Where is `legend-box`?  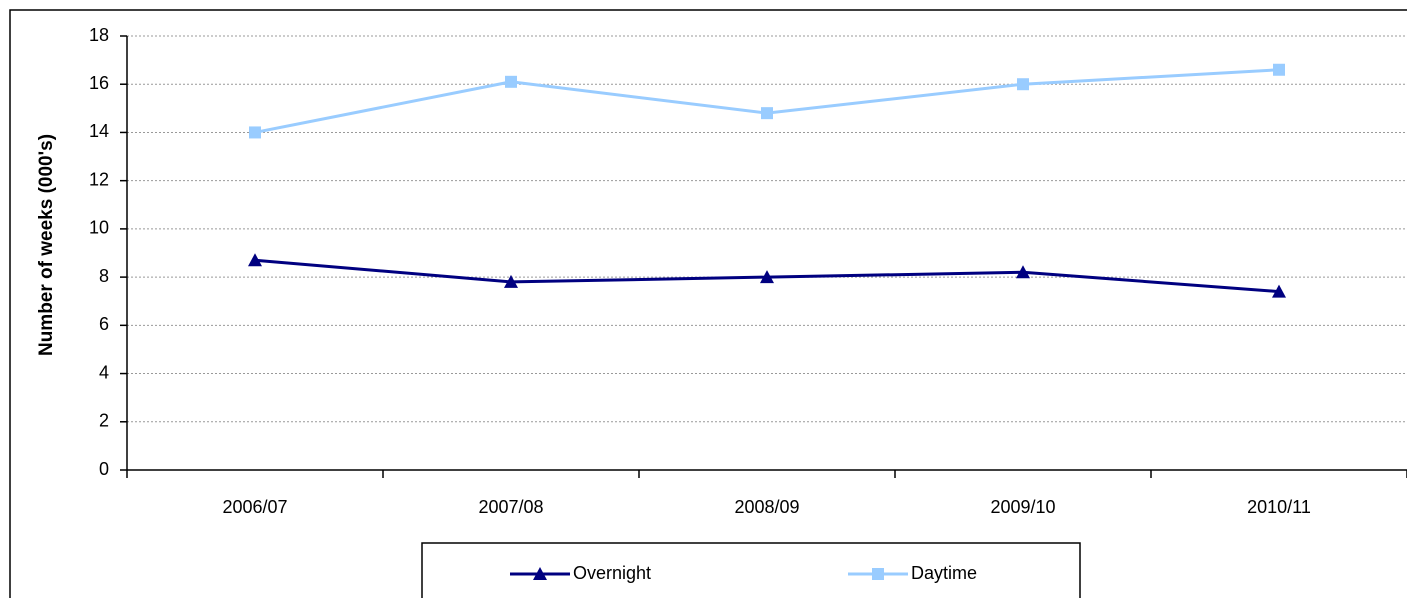 legend-box is located at coordinates (751, 572).